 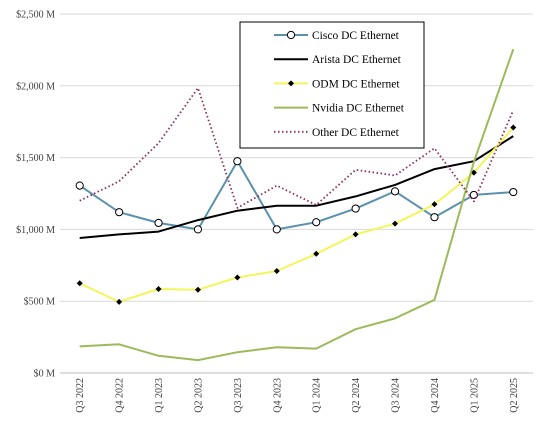 I want to click on legend-entry: Other DC Ethernet, so click(x=337, y=133).